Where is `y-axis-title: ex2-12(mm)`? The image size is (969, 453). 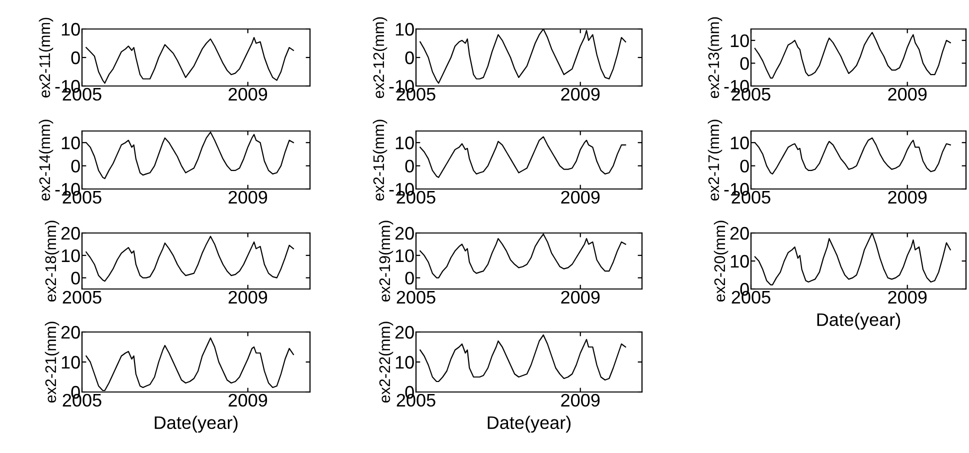
y-axis-title: ex2-12(mm) is located at coordinates (380, 57).